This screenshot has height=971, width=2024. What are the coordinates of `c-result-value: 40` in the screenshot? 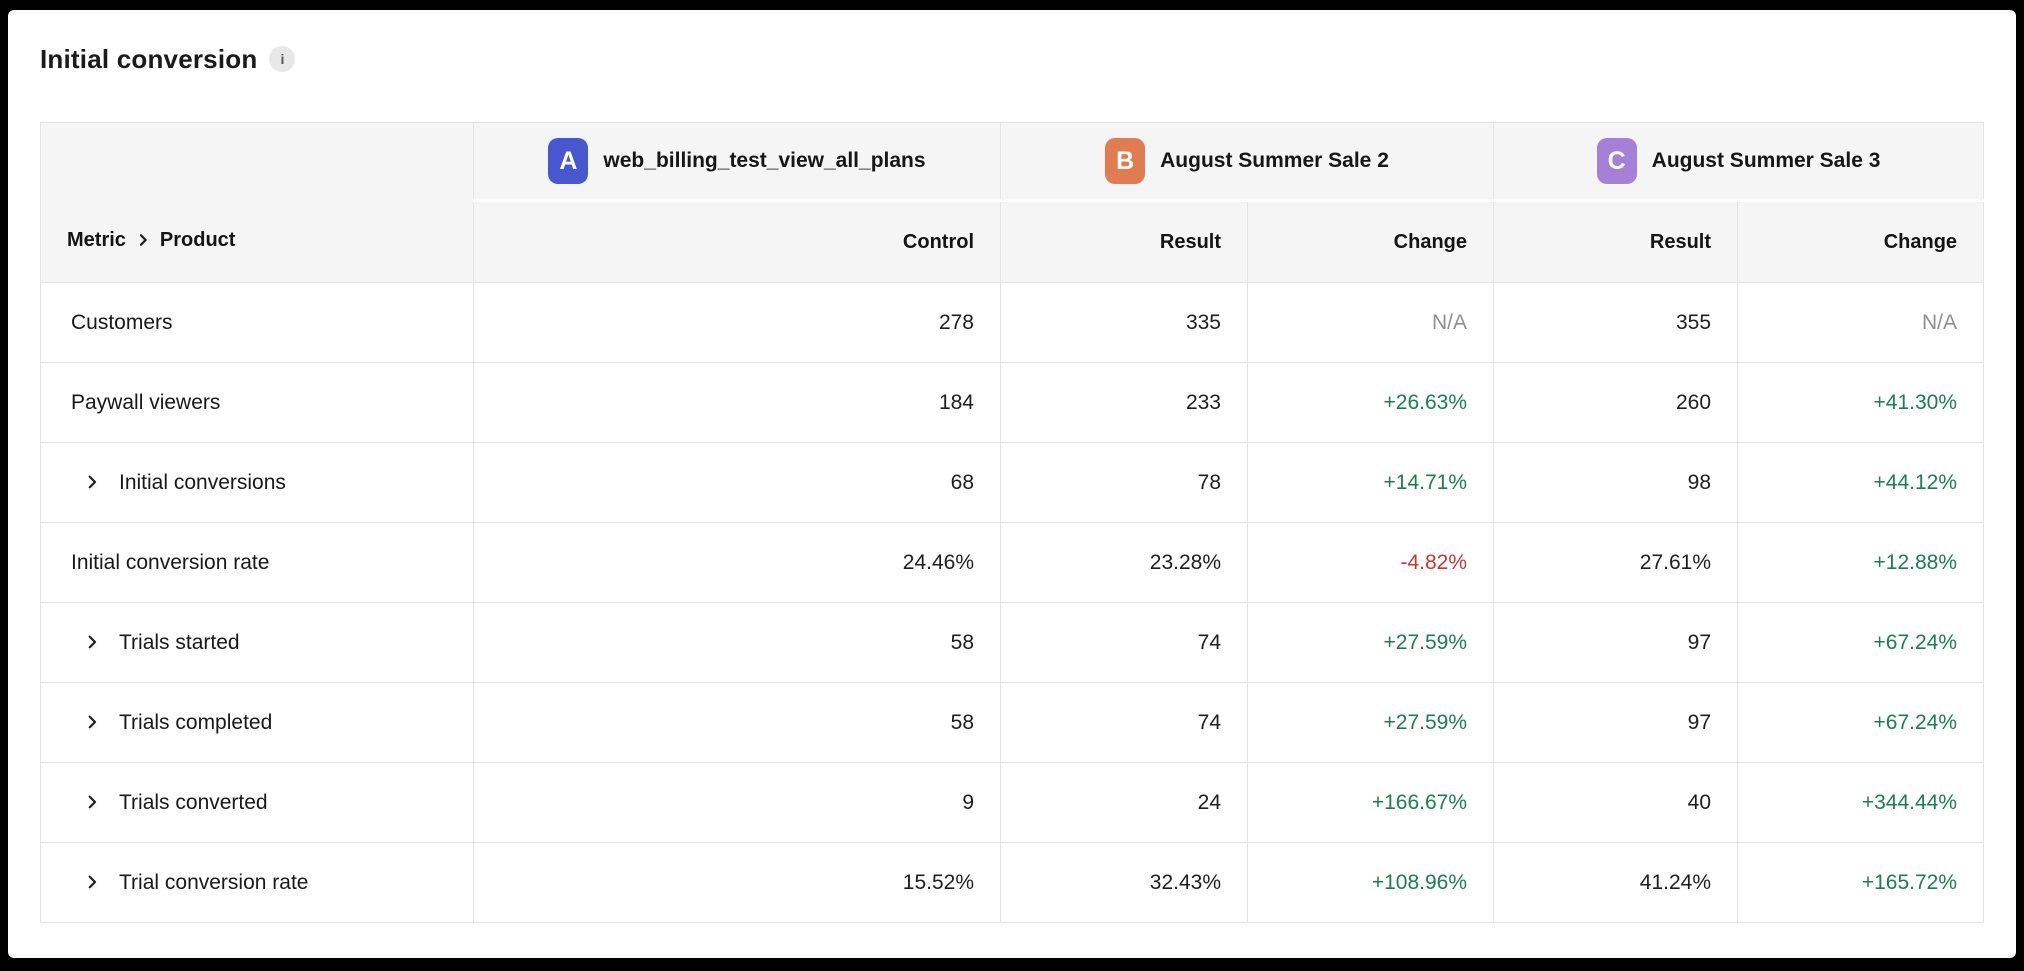 It's located at (1616, 802).